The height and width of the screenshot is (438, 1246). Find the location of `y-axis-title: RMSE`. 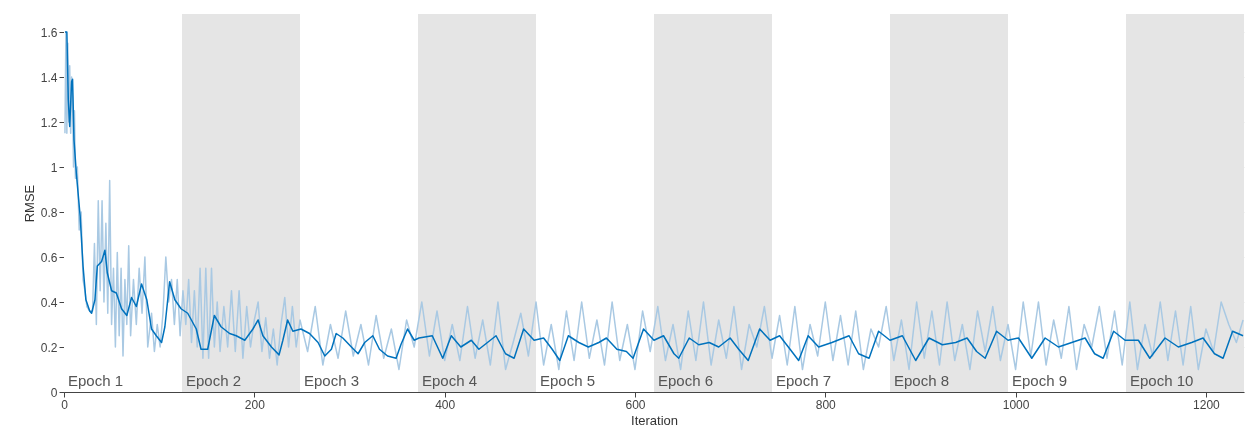

y-axis-title: RMSE is located at coordinates (29, 203).